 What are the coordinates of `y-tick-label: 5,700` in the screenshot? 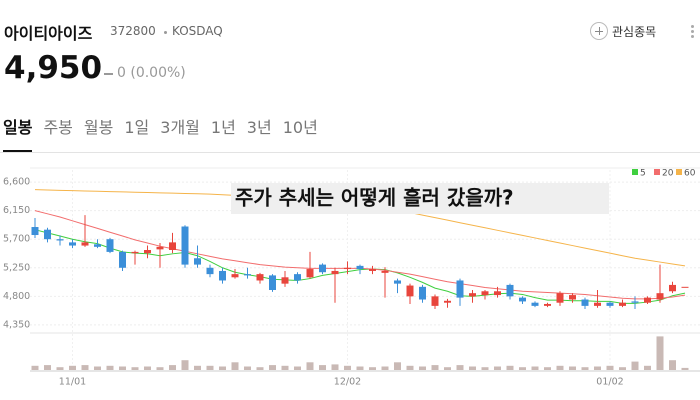 It's located at (16, 239).